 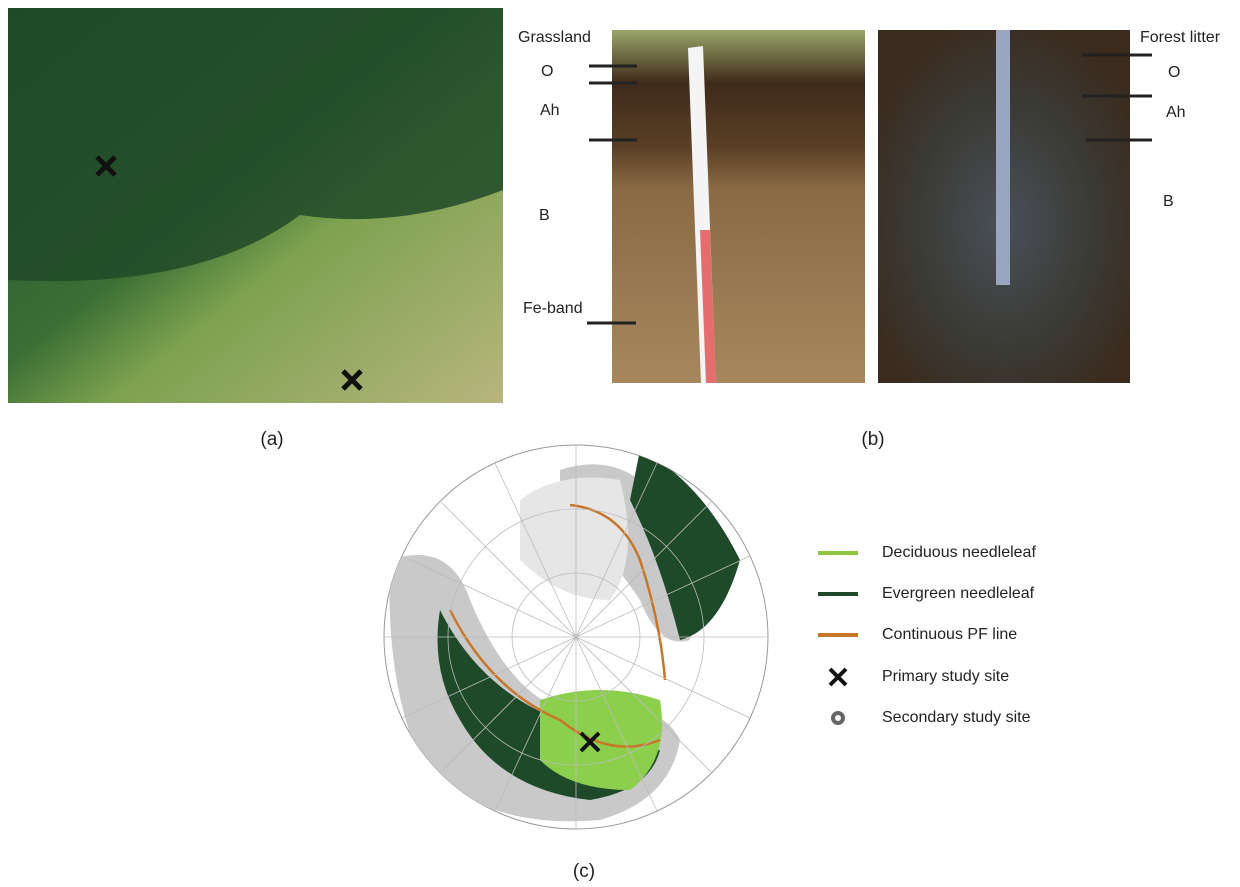 What do you see at coordinates (554, 37) in the screenshot?
I see `profile-title: Grassland` at bounding box center [554, 37].